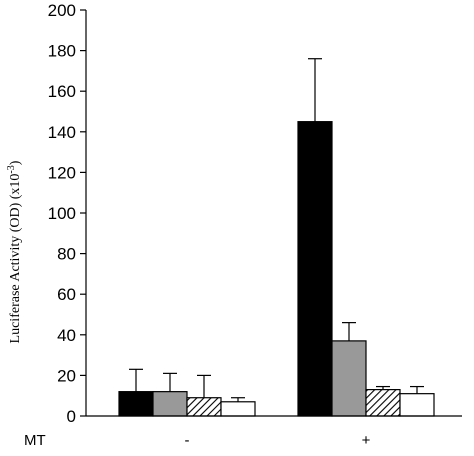 The width and height of the screenshot is (474, 456). What do you see at coordinates (366, 440) in the screenshot?
I see `category-label: +` at bounding box center [366, 440].